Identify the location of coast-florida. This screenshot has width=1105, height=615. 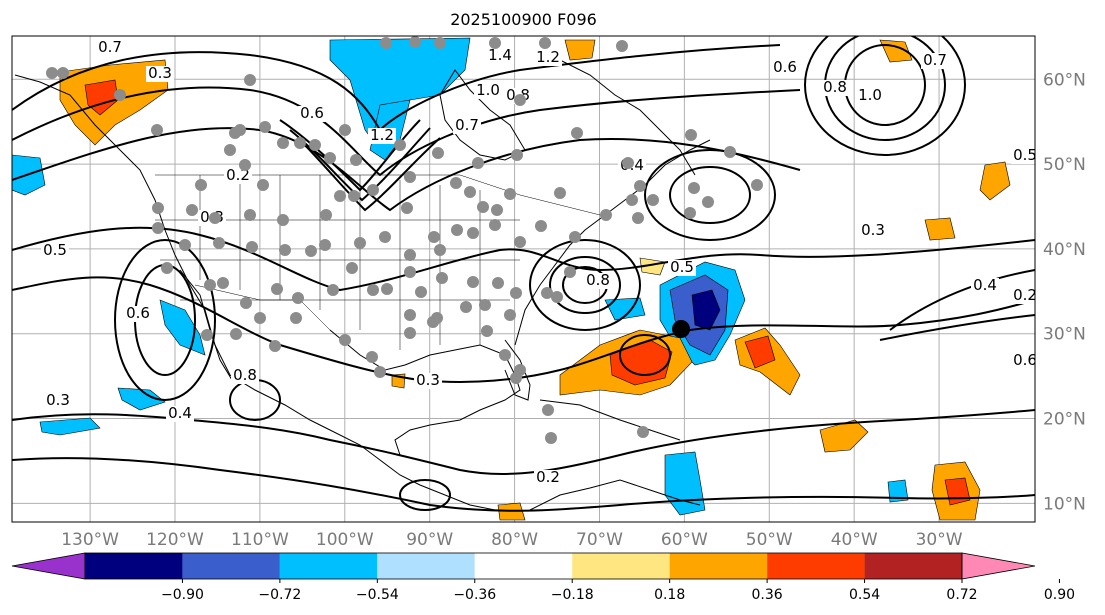
(517, 370).